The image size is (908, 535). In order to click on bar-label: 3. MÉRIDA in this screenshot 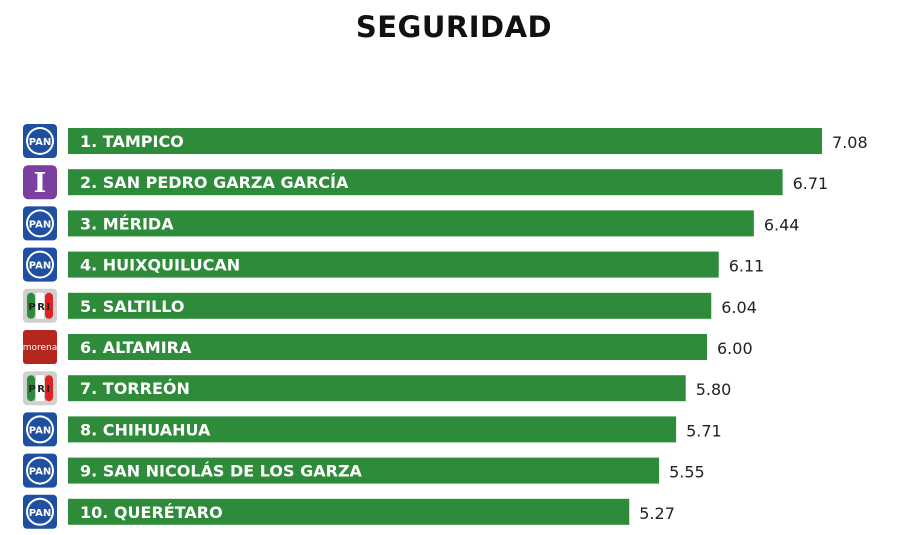, I will do `click(127, 223)`.